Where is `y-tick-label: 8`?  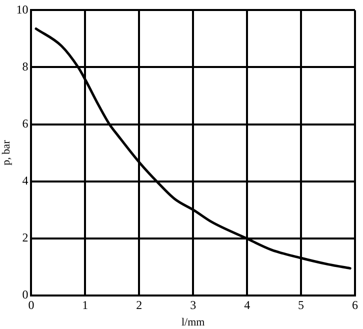
y-tick-label: 8 is located at coordinates (25, 66).